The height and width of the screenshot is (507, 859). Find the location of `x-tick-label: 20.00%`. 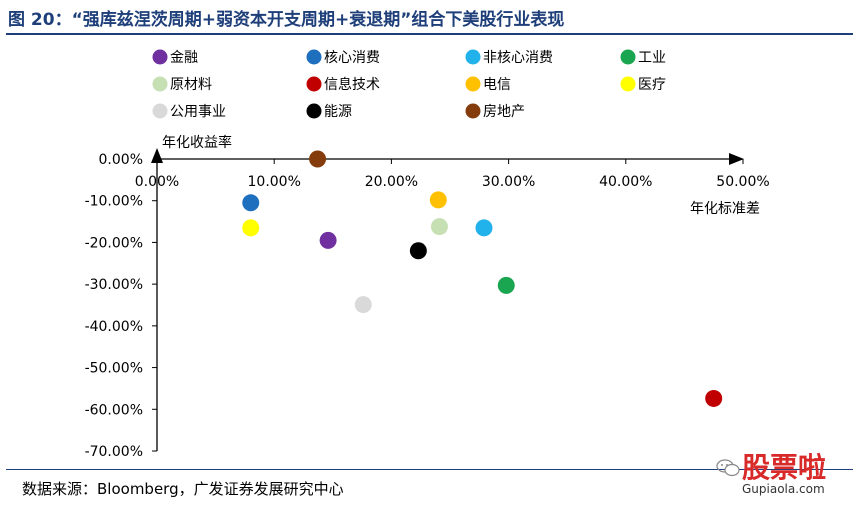

x-tick-label: 20.00% is located at coordinates (391, 182).